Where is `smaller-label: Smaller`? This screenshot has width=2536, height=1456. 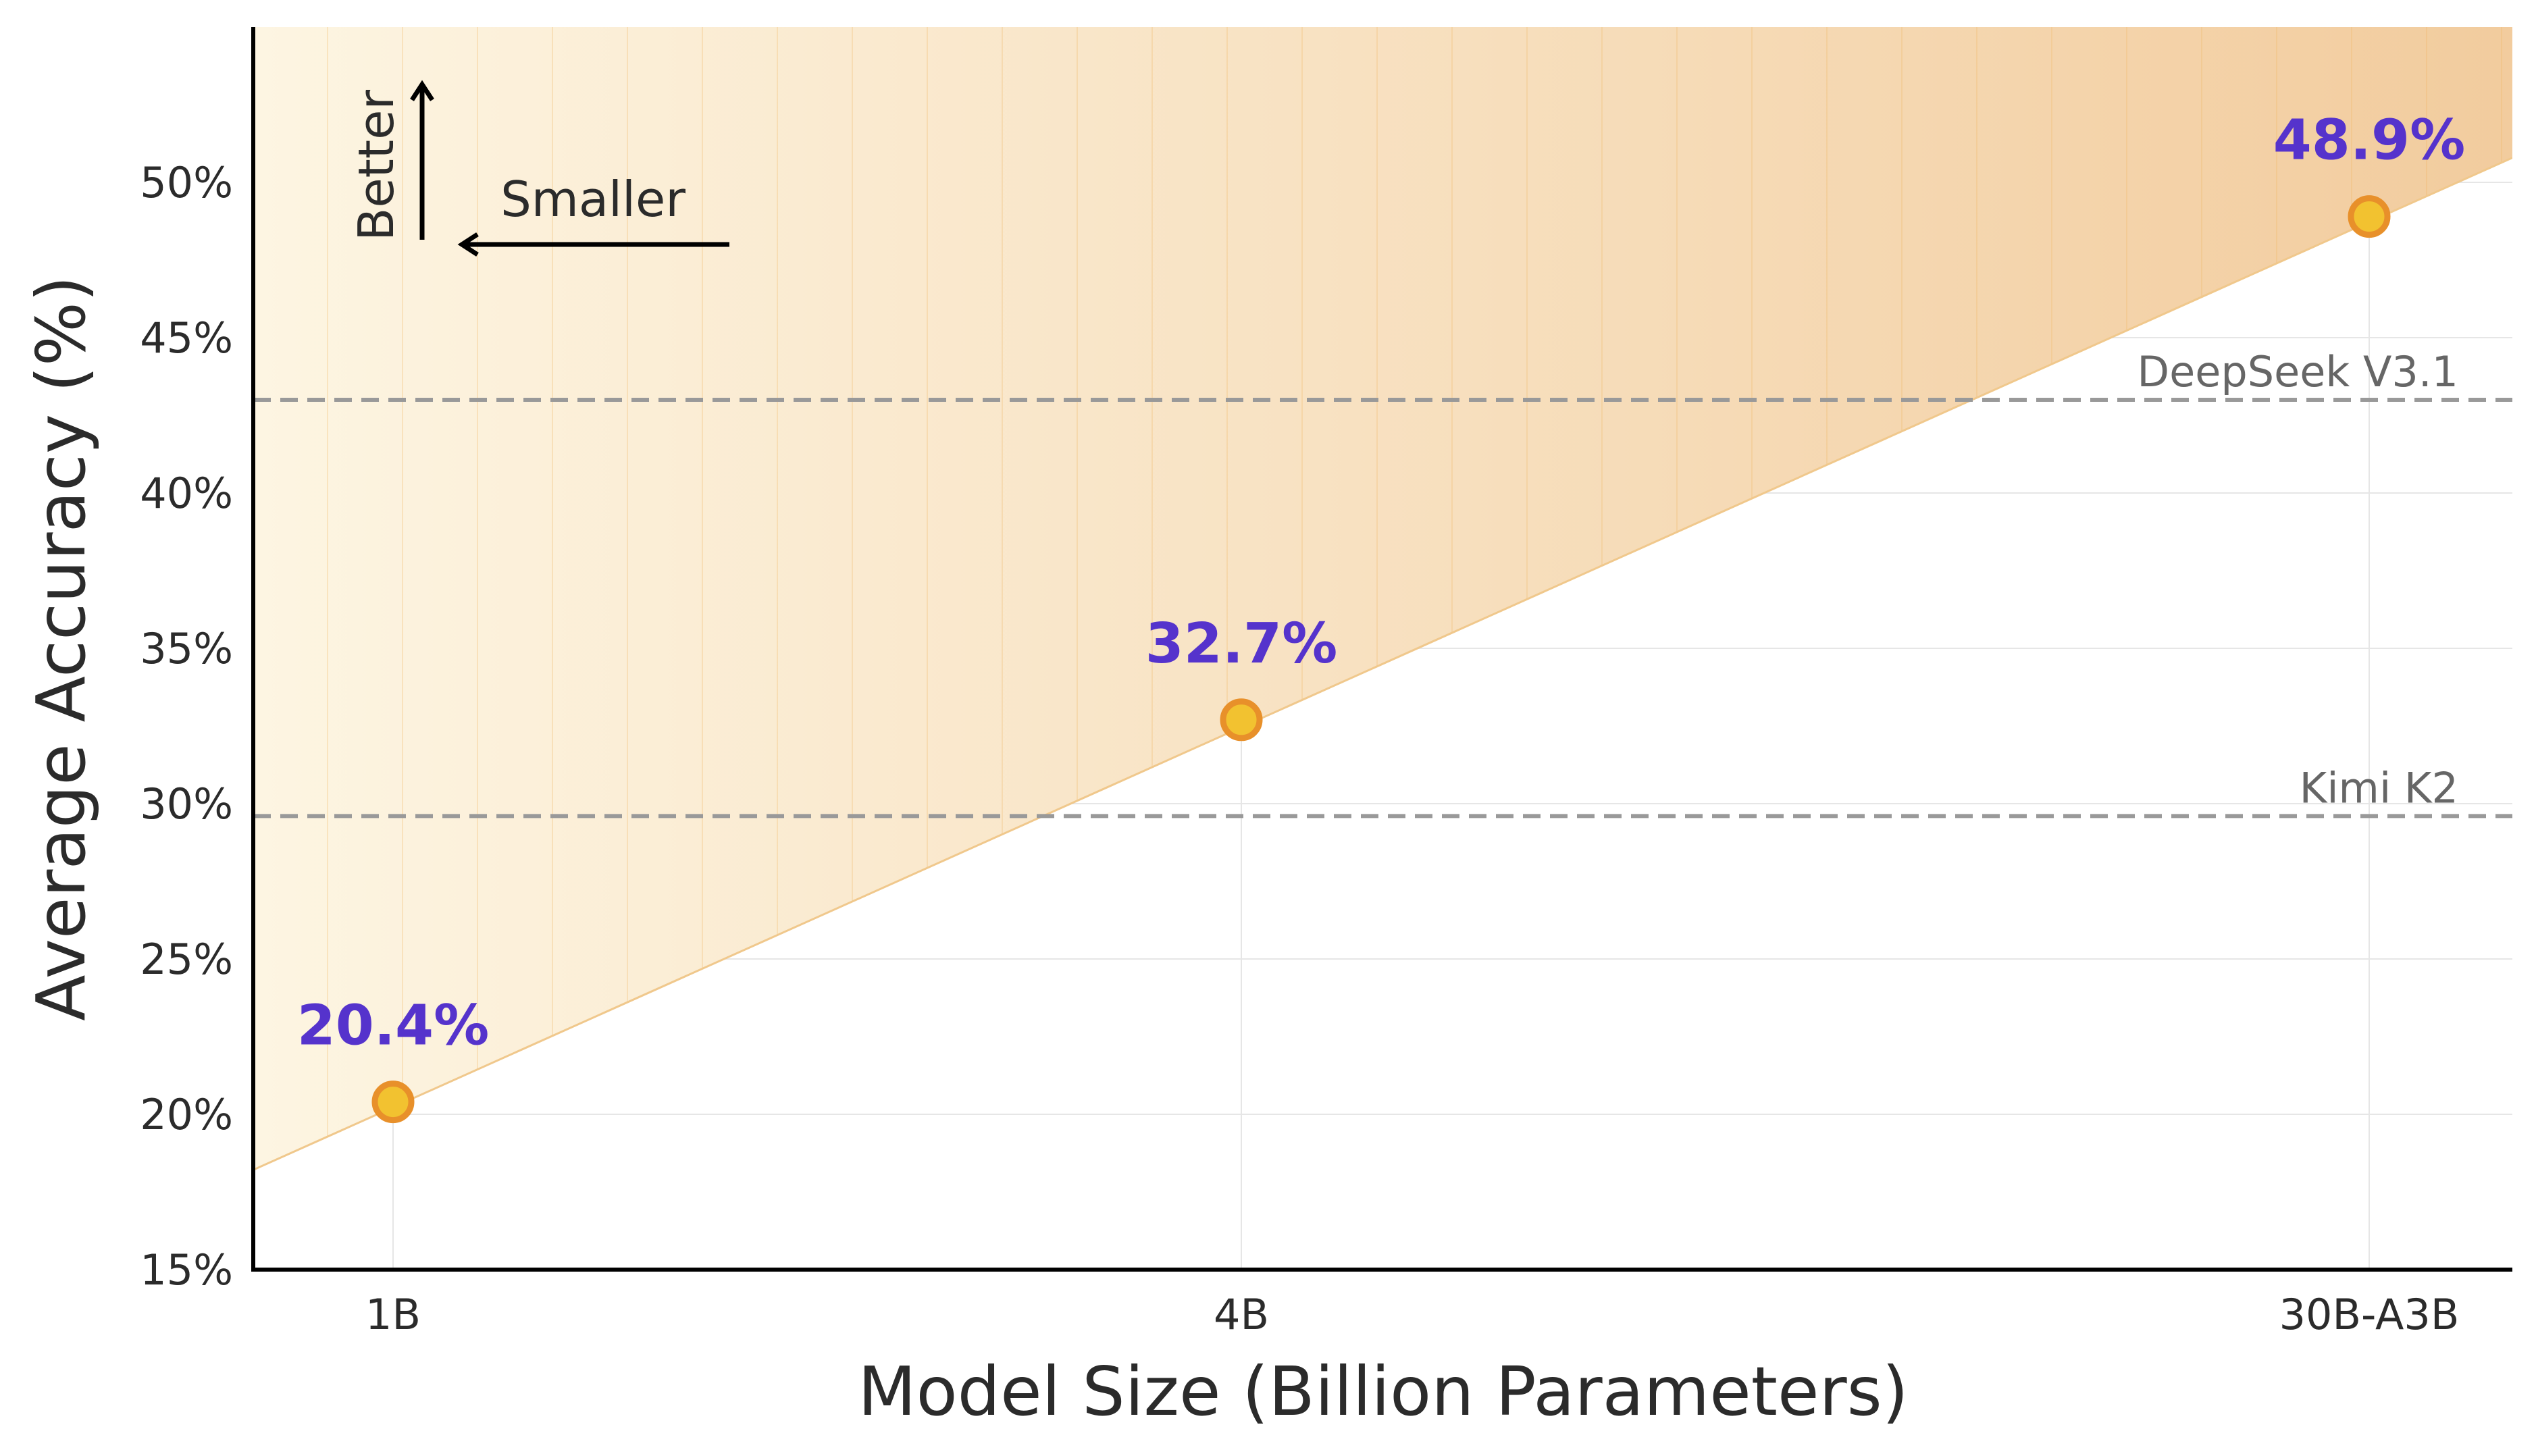 smaller-label: Smaller is located at coordinates (592, 199).